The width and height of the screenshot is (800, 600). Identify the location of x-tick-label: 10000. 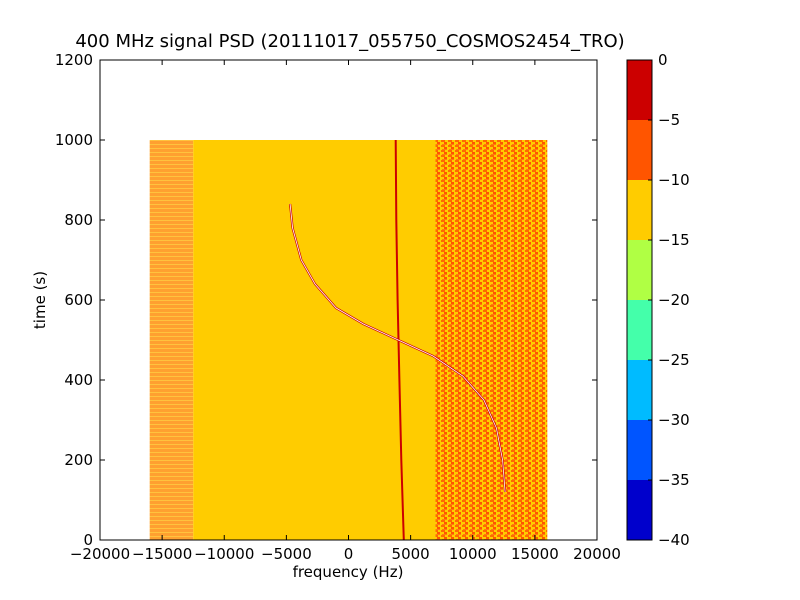
(473, 554).